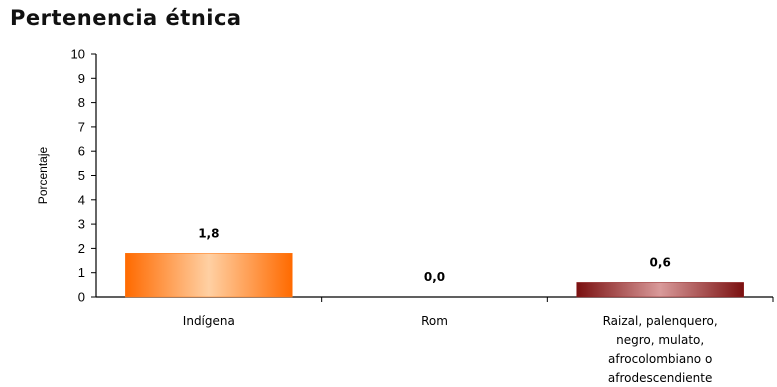 The image size is (777, 387). I want to click on x-tick-label: afrodescendiente, so click(660, 378).